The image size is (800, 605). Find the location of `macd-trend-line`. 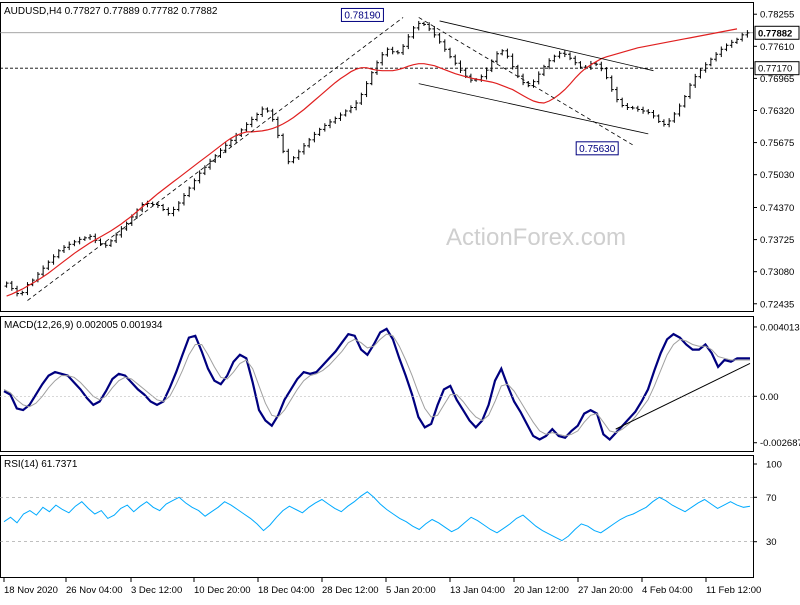

macd-trend-line is located at coordinates (683, 396).